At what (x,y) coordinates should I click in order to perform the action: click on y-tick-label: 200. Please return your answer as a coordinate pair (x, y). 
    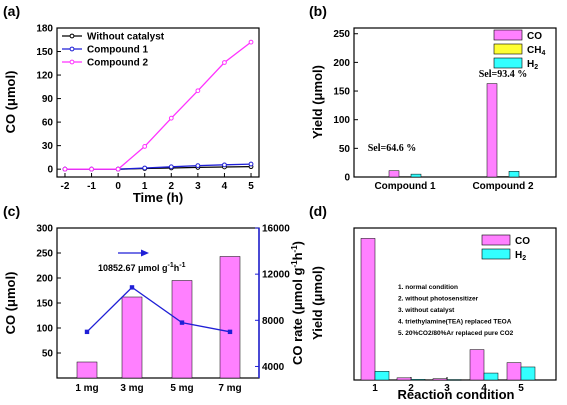
    Looking at the image, I should click on (44, 279).